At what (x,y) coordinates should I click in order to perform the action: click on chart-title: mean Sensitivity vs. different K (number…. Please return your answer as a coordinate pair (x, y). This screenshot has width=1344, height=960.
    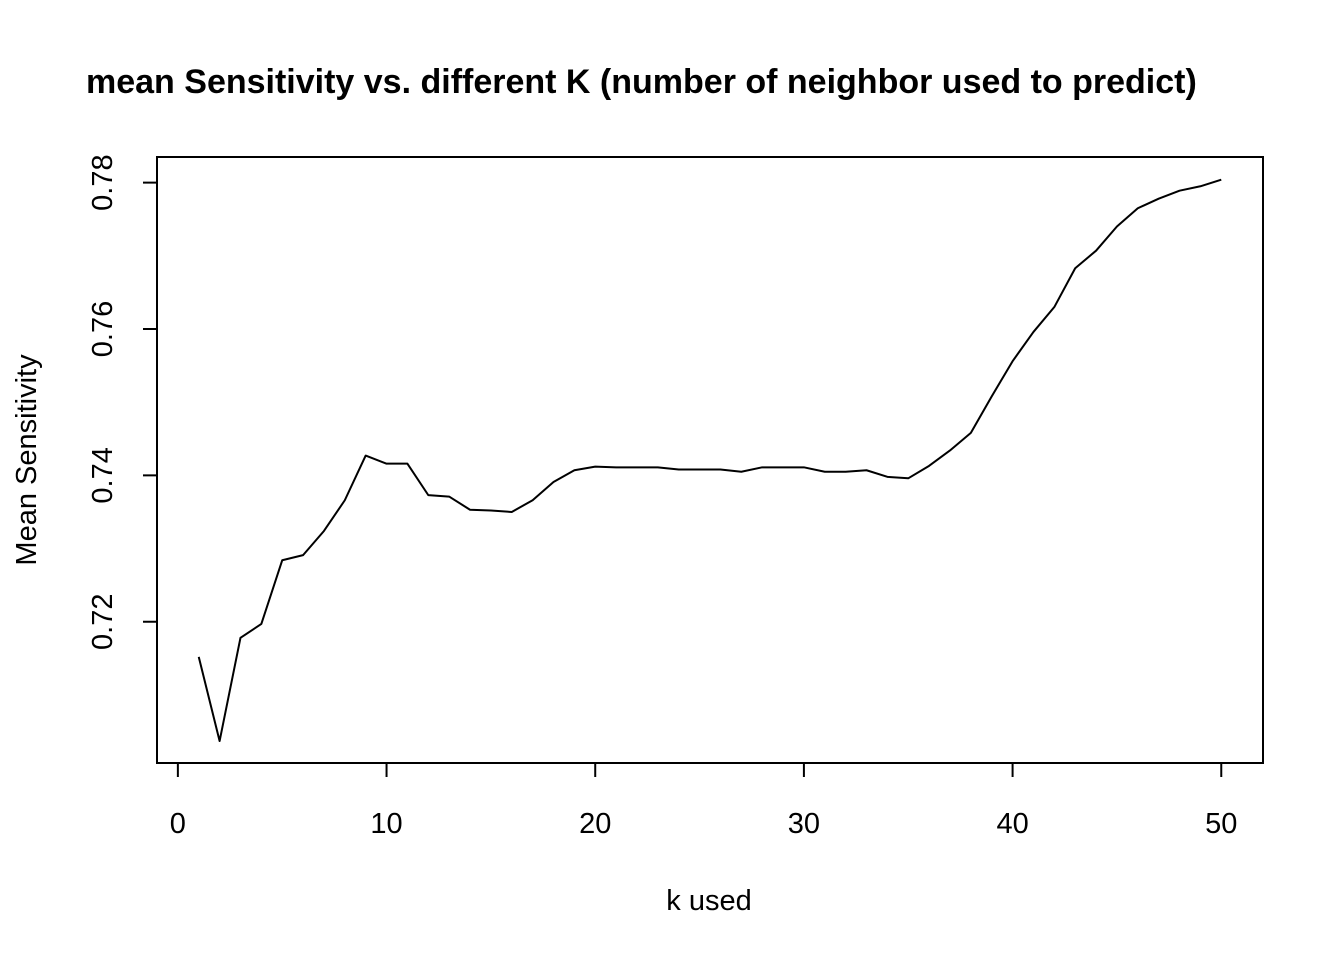
    Looking at the image, I should click on (641, 82).